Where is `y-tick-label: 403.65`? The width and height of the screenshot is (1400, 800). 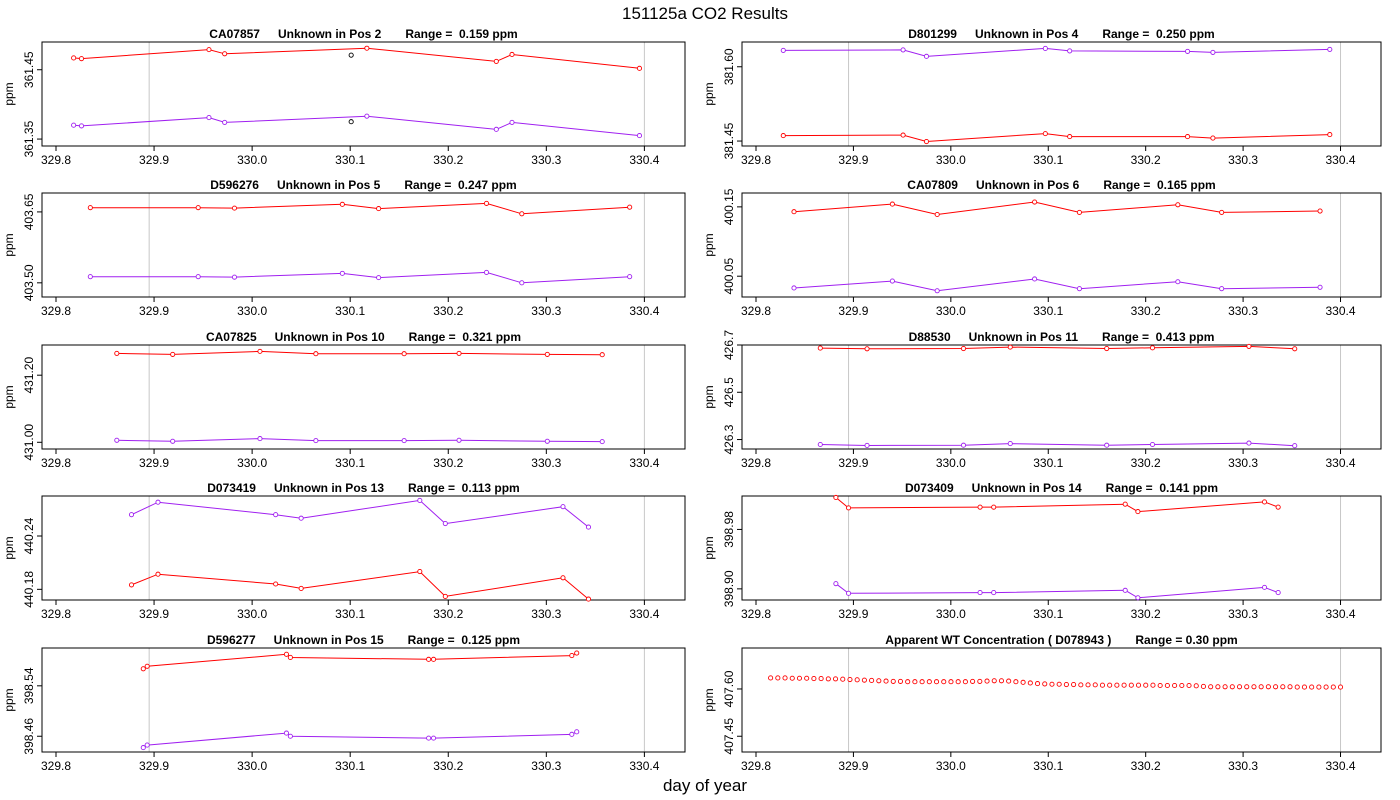
y-tick-label: 403.65 is located at coordinates (29, 211).